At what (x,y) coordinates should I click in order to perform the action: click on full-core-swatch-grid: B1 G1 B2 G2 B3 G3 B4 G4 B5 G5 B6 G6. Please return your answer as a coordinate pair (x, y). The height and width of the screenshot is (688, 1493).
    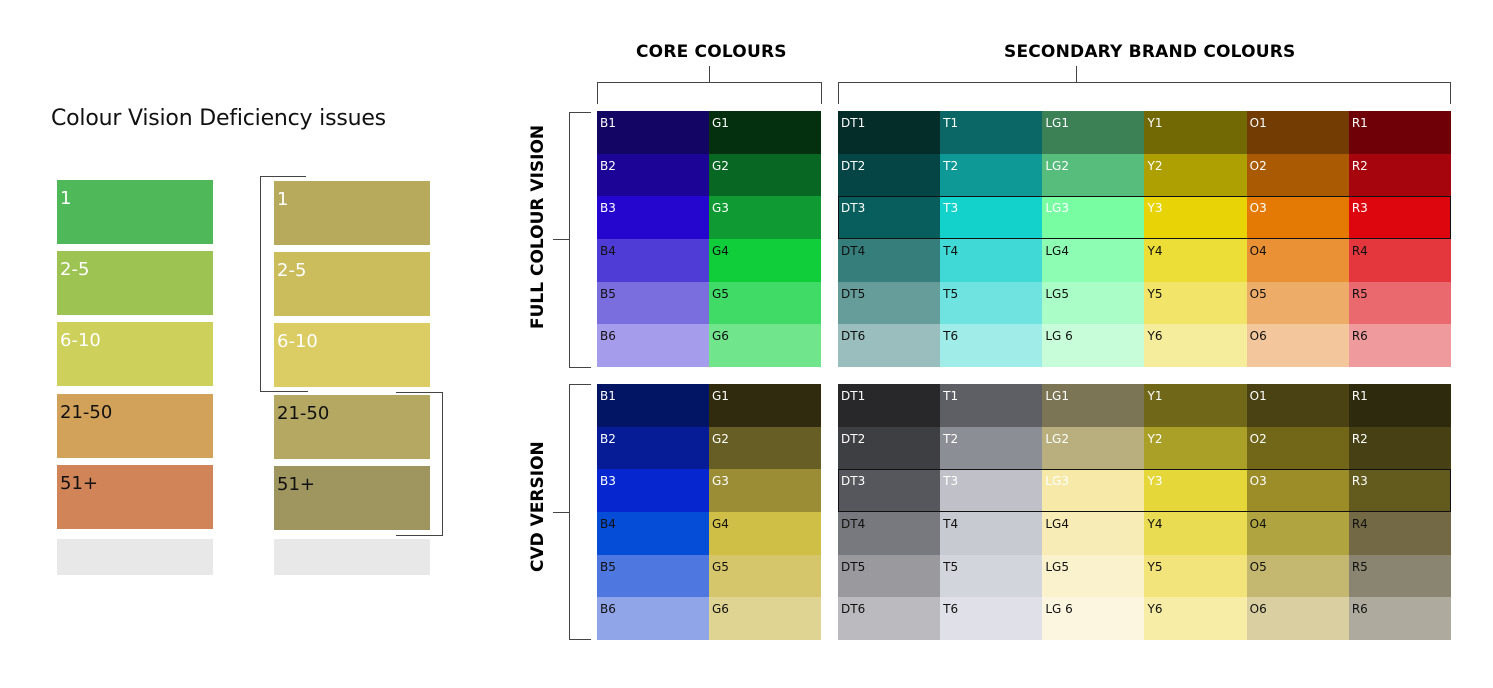
    Looking at the image, I should click on (709, 239).